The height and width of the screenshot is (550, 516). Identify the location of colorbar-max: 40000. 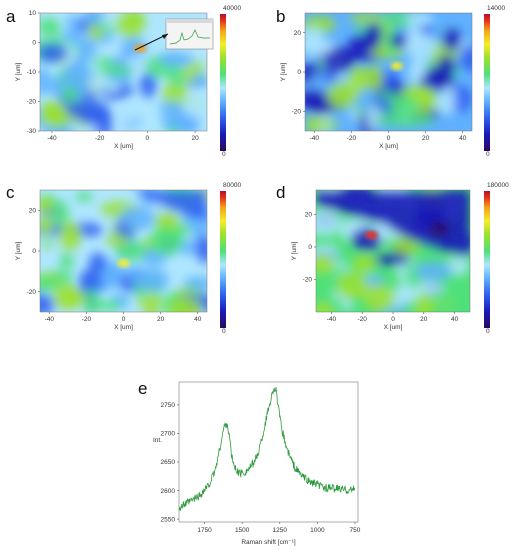
(232, 8).